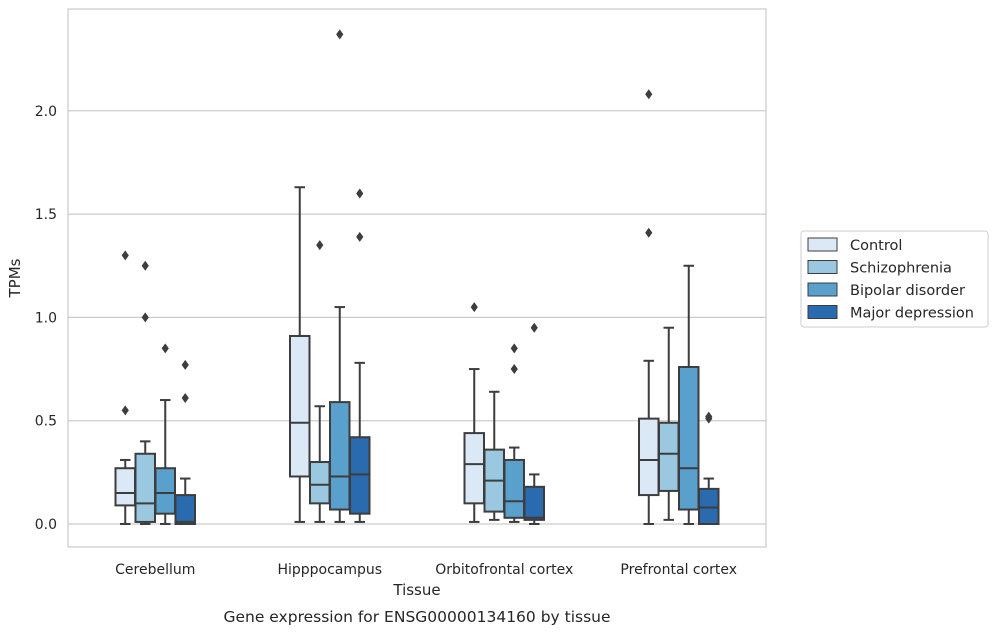 This screenshot has width=997, height=634. I want to click on x-tick-label: Prefrontal cortex, so click(678, 570).